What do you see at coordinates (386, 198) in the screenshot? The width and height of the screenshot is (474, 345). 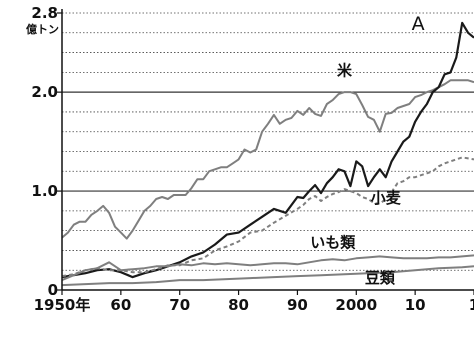 I see `series-label-小麦: 小麦` at bounding box center [386, 198].